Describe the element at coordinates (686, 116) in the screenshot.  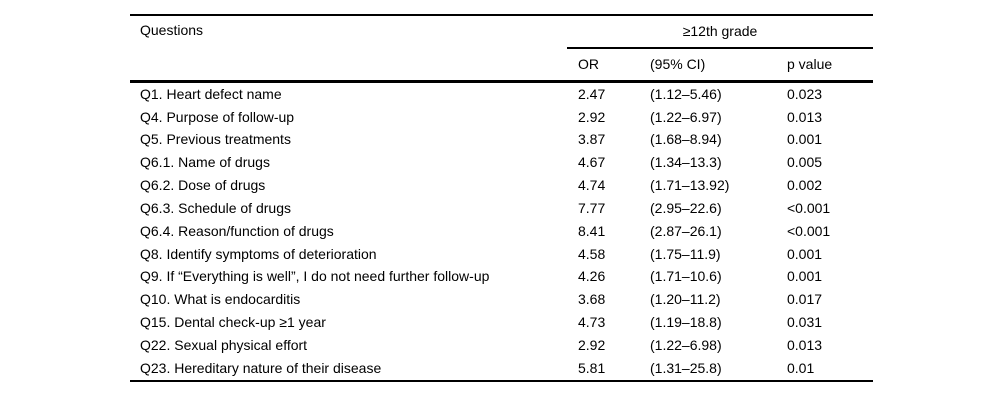
I see `ci-cell: (1.22–6.97)` at that location.